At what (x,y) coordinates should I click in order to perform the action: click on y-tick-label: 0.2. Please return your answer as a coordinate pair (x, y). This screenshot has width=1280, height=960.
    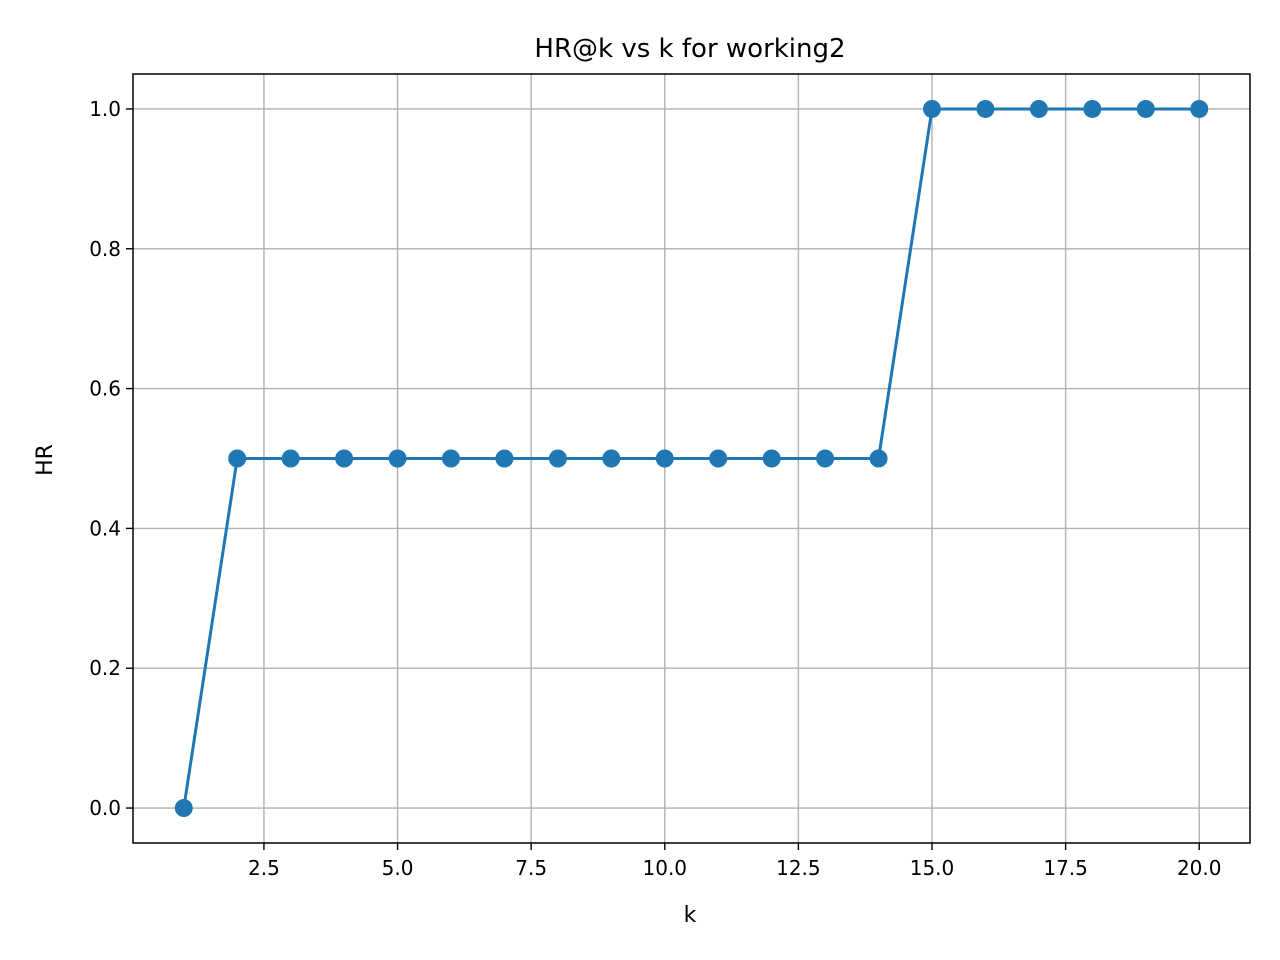
    Looking at the image, I should click on (105, 668).